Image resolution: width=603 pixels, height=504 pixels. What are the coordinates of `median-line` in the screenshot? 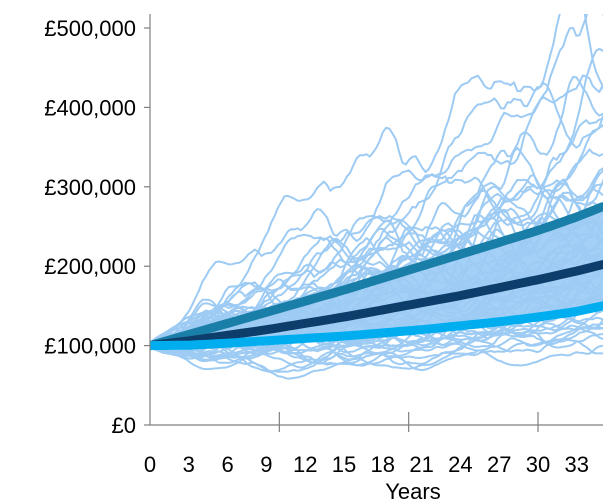 It's located at (376, 305).